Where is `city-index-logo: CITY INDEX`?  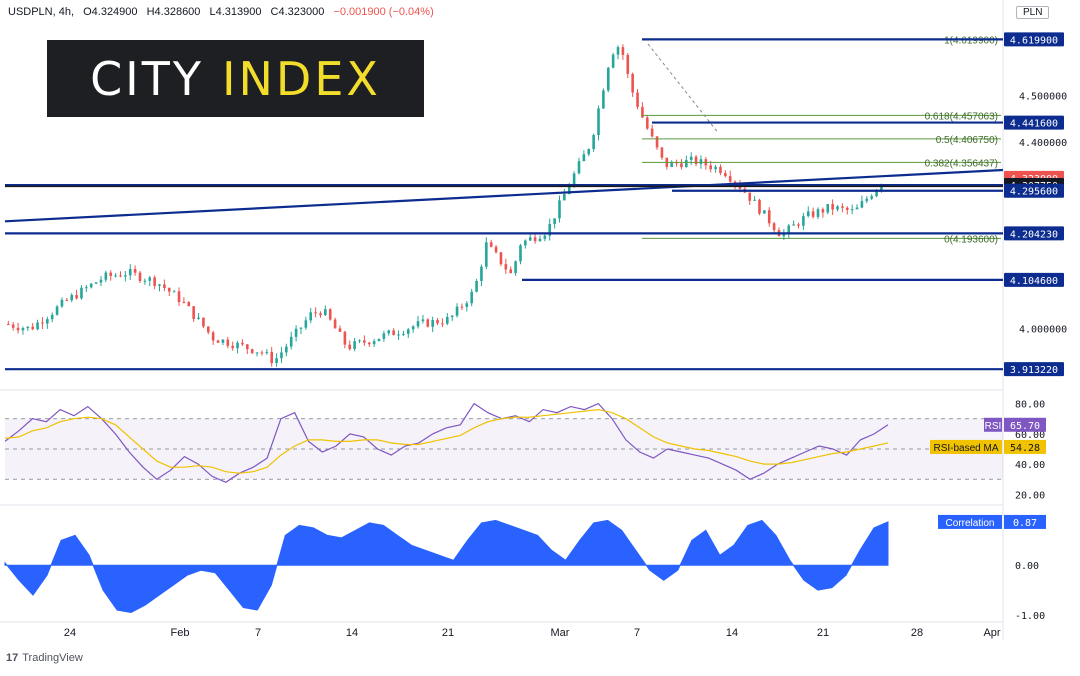 city-index-logo: CITY INDEX is located at coordinates (235, 78).